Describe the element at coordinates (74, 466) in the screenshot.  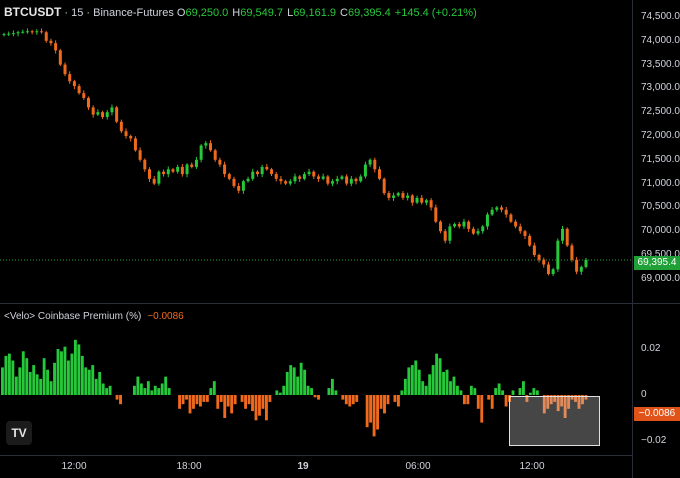
I see `time-tick-label: 12:00` at that location.